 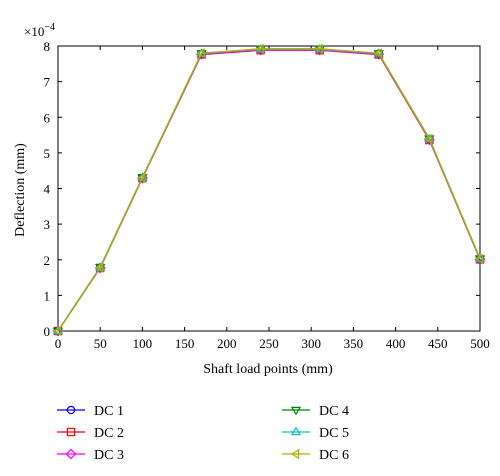 I want to click on legend-label-dc-2: DC 2, so click(x=109, y=433).